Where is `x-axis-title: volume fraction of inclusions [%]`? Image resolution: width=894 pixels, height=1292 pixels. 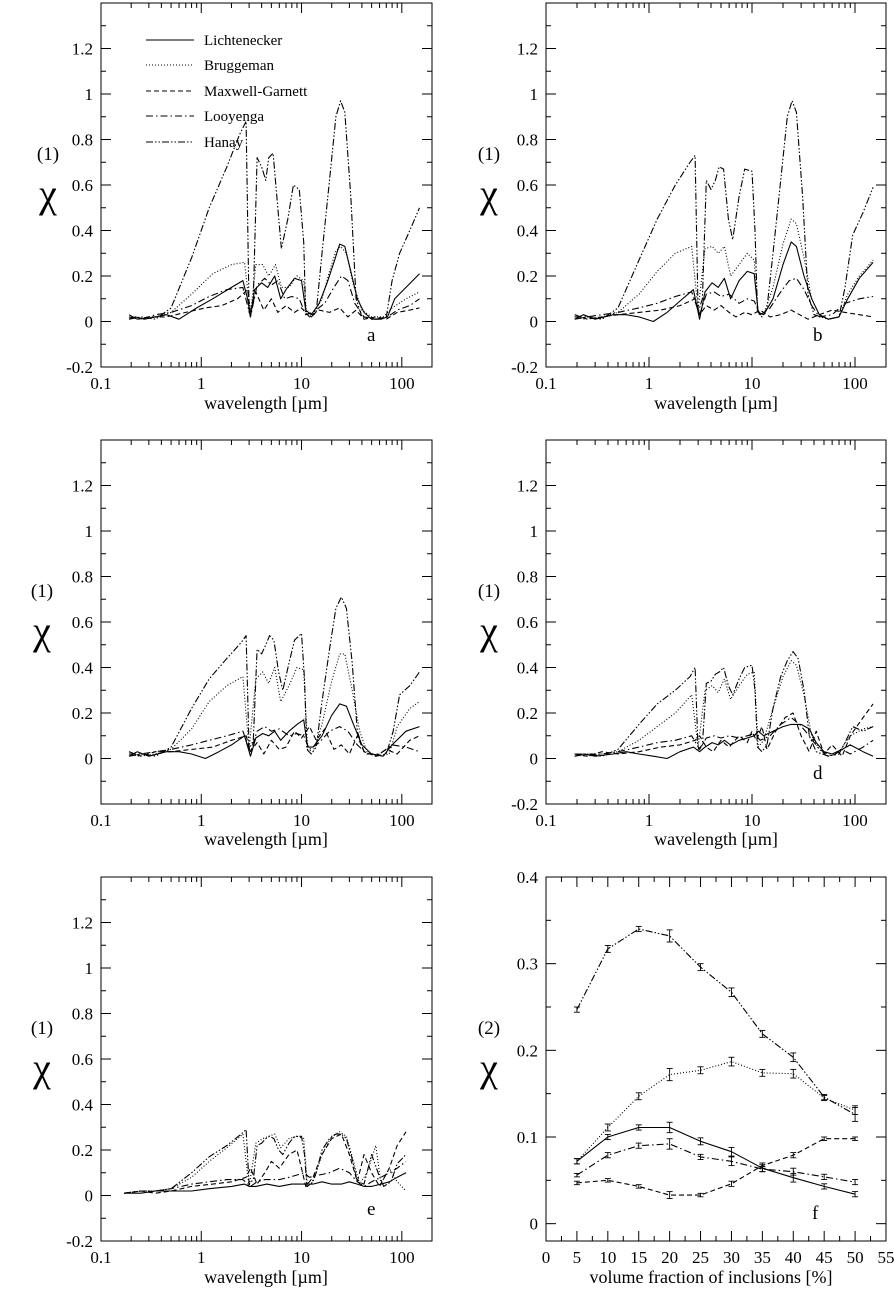 x-axis-title: volume fraction of inclusions [%] is located at coordinates (711, 1277).